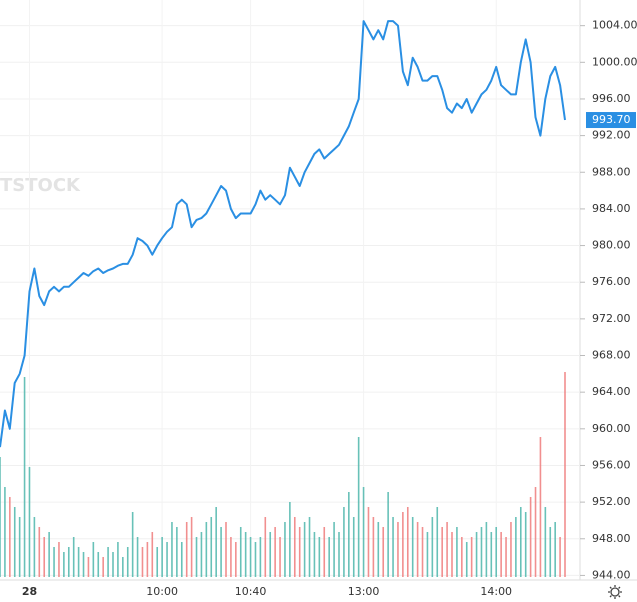 This screenshot has width=637, height=602. I want to click on last-price-label: 993.70, so click(611, 119).